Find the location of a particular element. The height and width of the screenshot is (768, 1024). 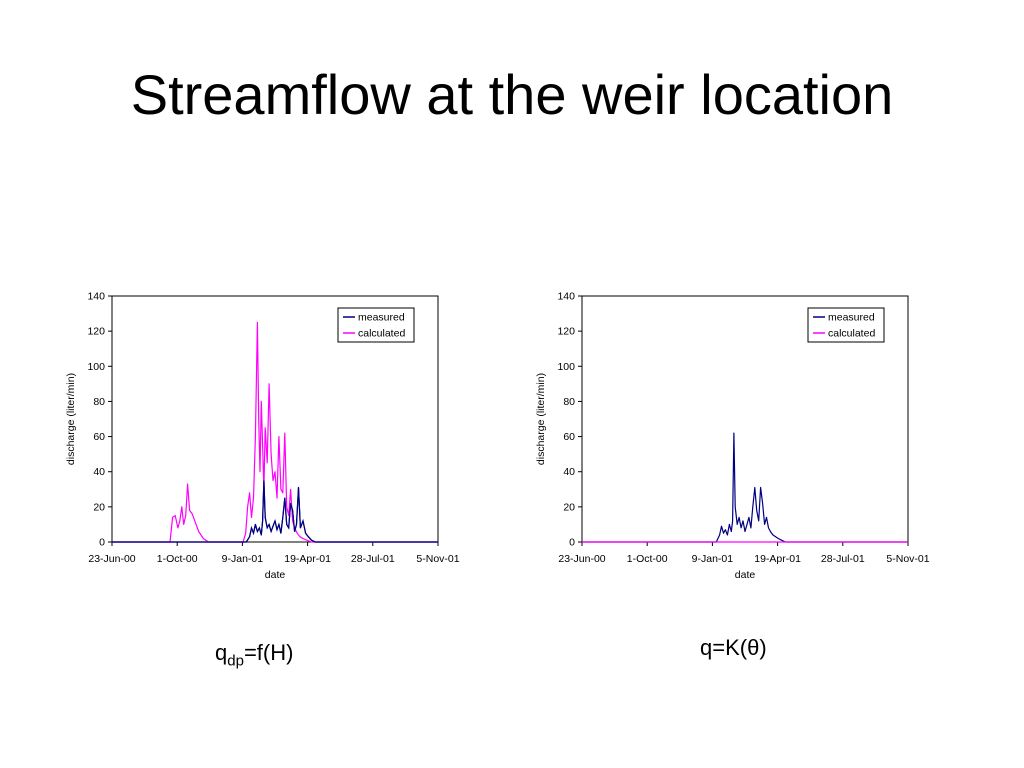

caption-left-base: q is located at coordinates (221, 652).